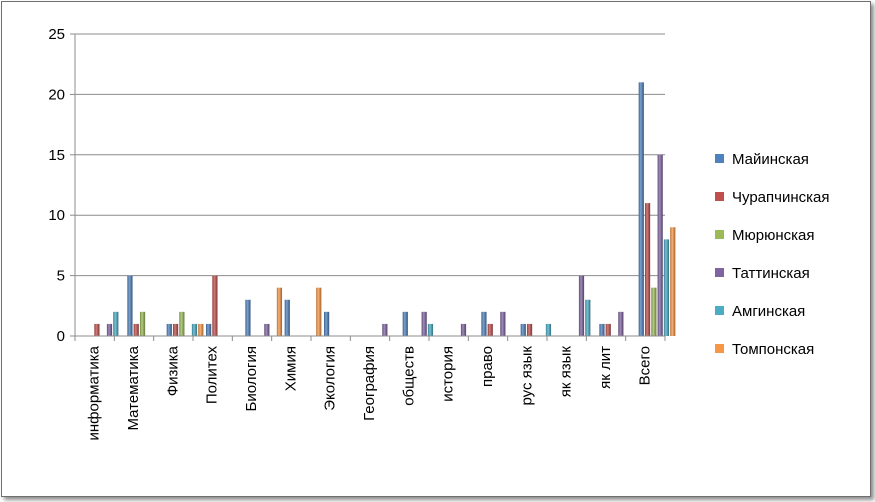  What do you see at coordinates (279, 311) in the screenshot?
I see `bar-томпонская-биология` at bounding box center [279, 311].